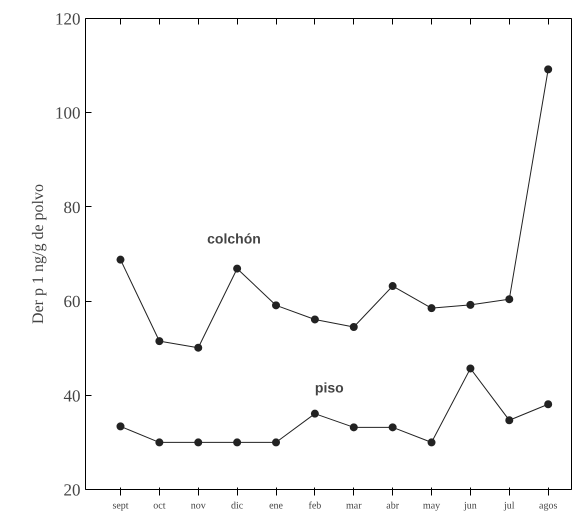  Describe the element at coordinates (393, 506) in the screenshot. I see `x-tick-label: abr` at that location.